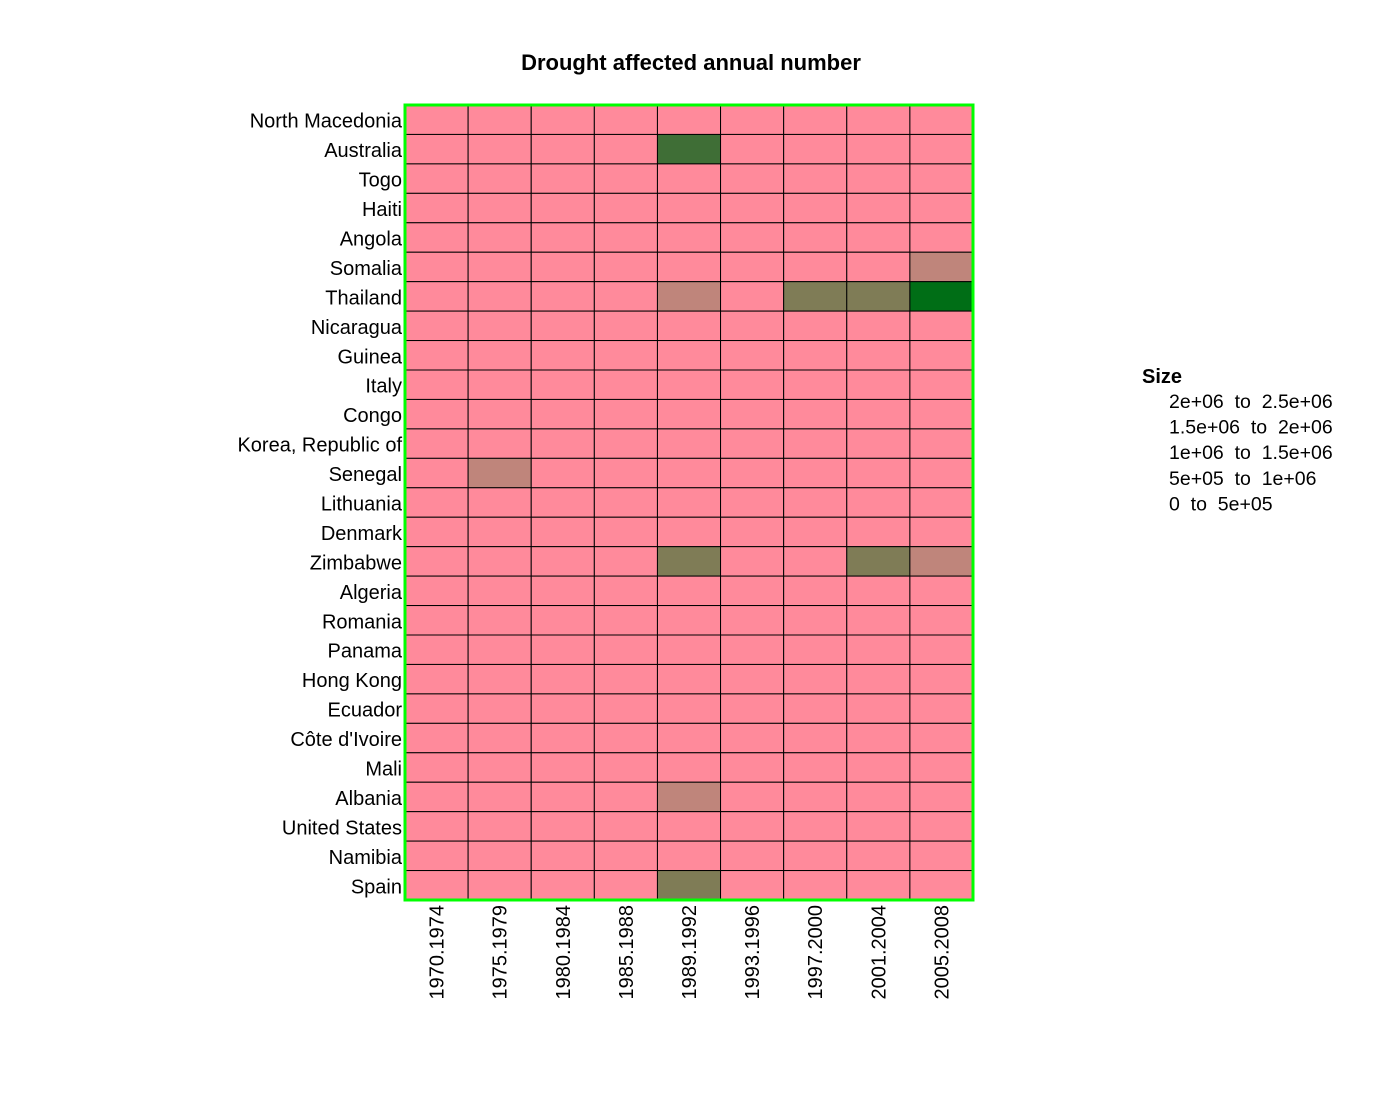  What do you see at coordinates (371, 240) in the screenshot?
I see `row-label: Angola` at bounding box center [371, 240].